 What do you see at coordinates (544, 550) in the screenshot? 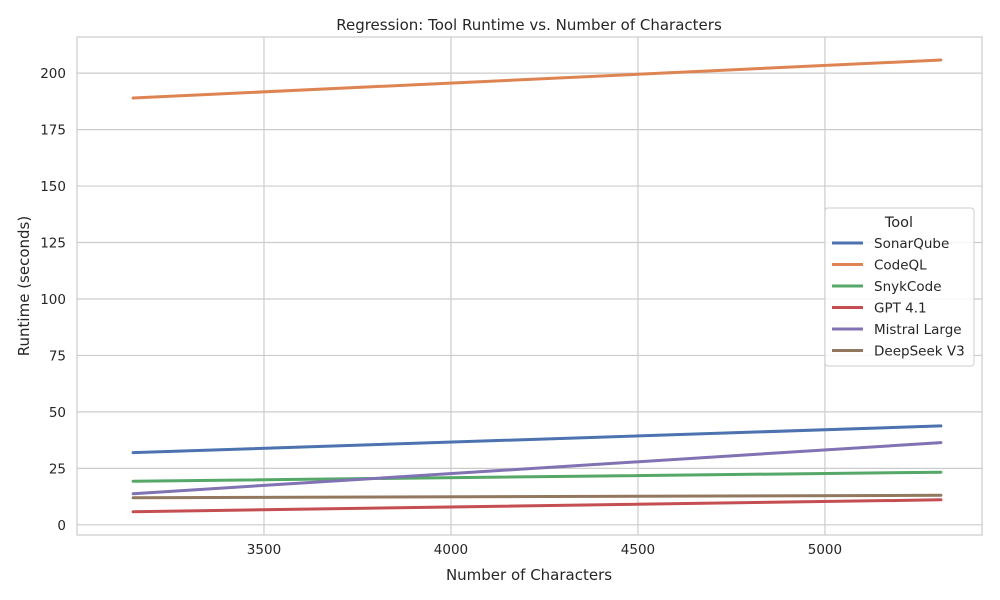
I see `x-tick-labels: 3500 4000 4500 5000` at bounding box center [544, 550].